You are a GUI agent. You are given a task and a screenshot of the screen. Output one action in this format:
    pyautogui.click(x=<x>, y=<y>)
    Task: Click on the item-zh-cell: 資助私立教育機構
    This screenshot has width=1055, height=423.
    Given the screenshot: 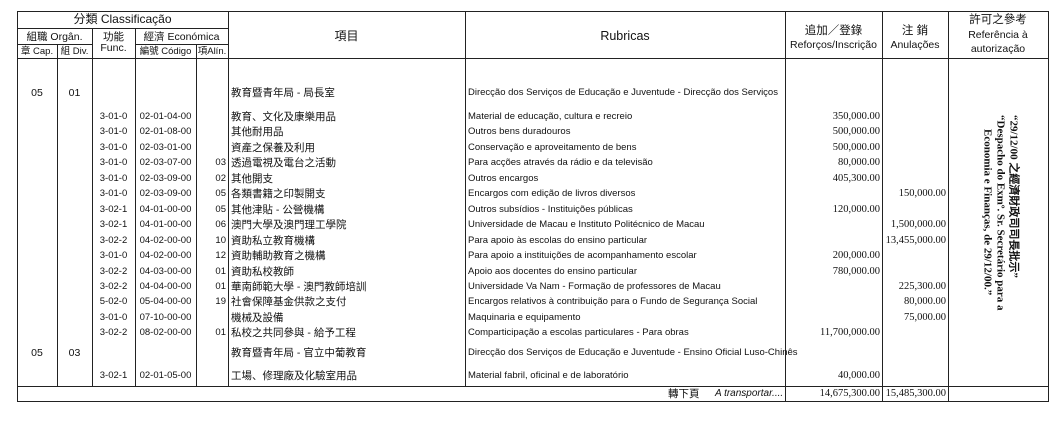 What is the action you would take?
    pyautogui.click(x=273, y=240)
    